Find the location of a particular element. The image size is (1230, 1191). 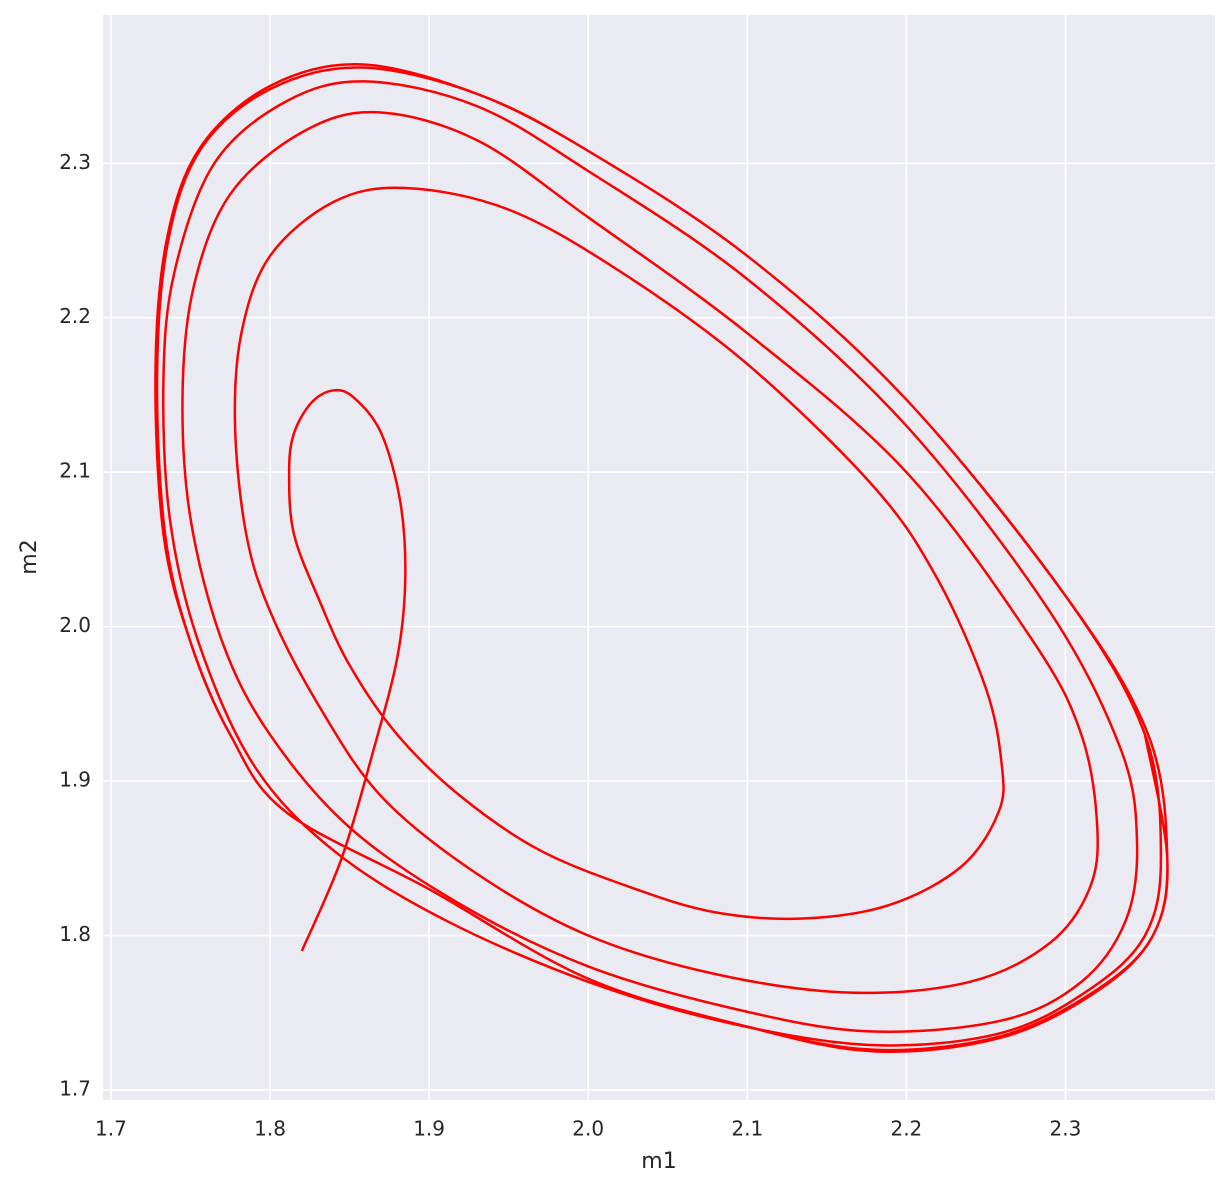

x-axis-label: m1 is located at coordinates (658, 1161).